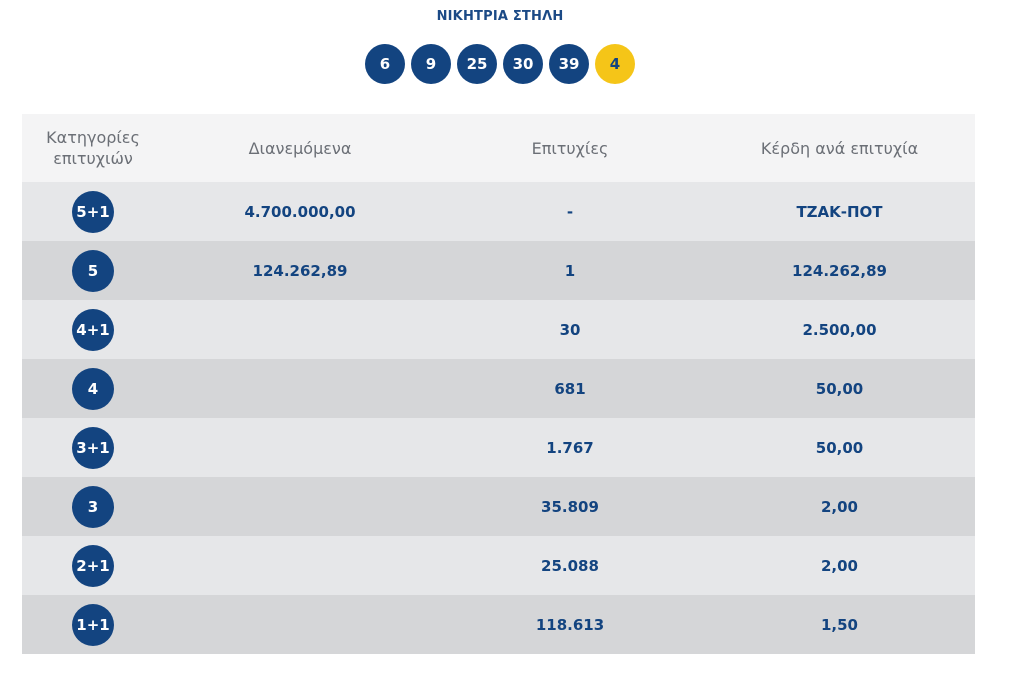 The image size is (1018, 688). What do you see at coordinates (839, 211) in the screenshot?
I see `prize-cell: ΤΖΑΚ-ΠΟΤ` at bounding box center [839, 211].